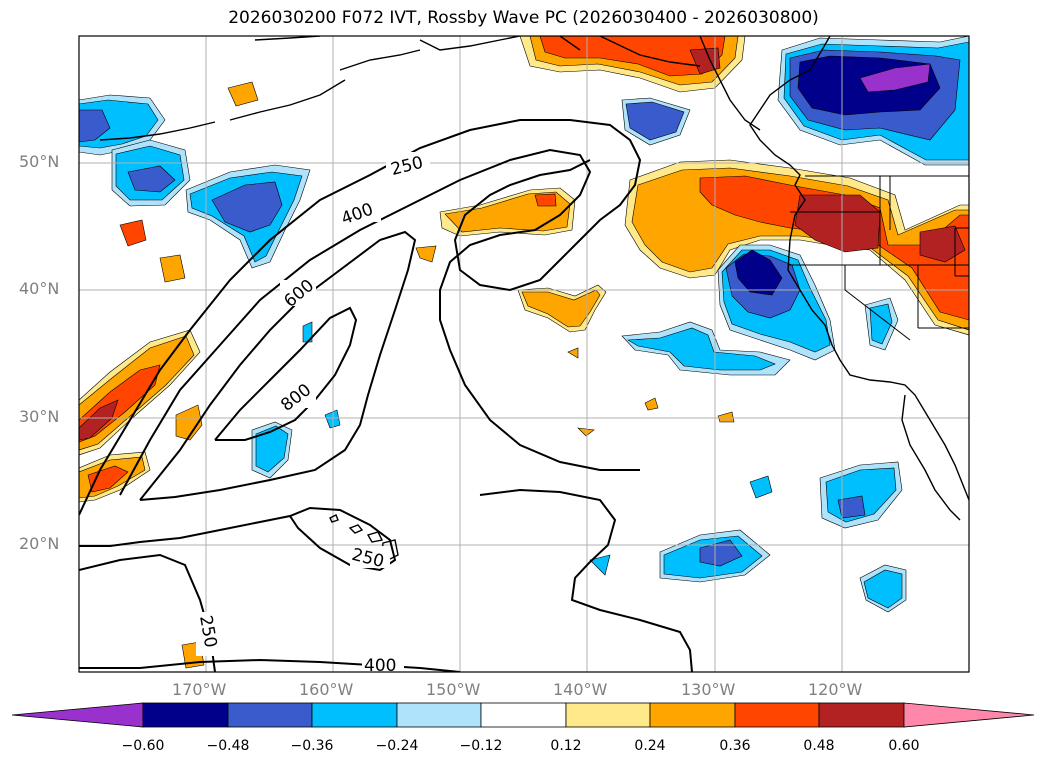 The width and height of the screenshot is (1047, 765). What do you see at coordinates (969, 715) in the screenshot?
I see `colorbar-extend-high` at bounding box center [969, 715].